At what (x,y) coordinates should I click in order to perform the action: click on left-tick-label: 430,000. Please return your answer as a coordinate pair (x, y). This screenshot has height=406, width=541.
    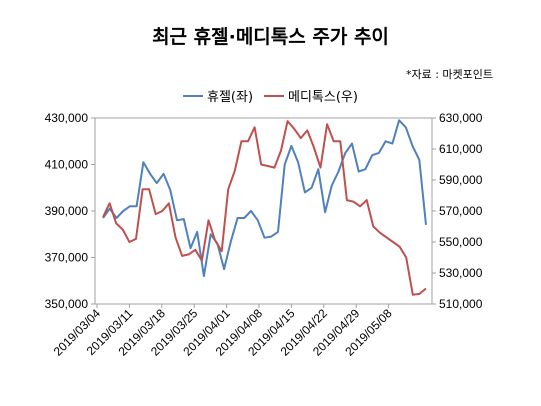
    Looking at the image, I should click on (67, 118).